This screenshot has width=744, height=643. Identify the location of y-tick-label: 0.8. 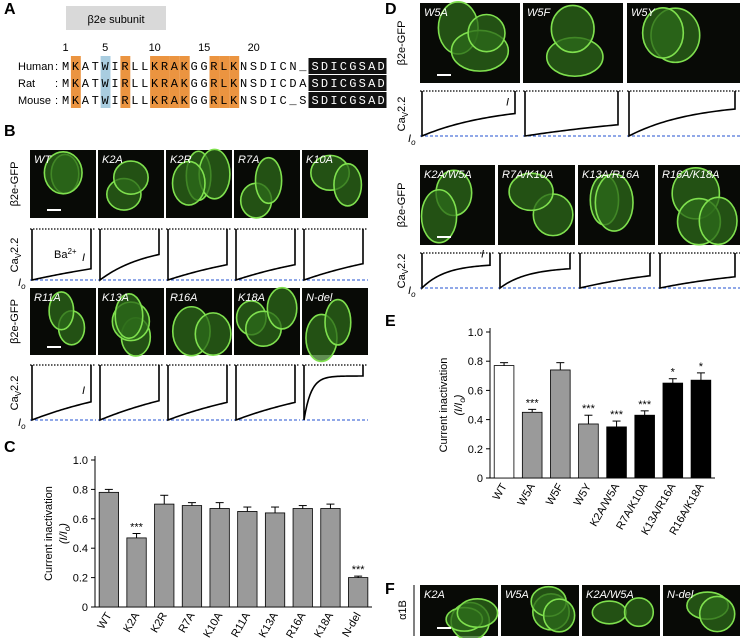
(475, 362).